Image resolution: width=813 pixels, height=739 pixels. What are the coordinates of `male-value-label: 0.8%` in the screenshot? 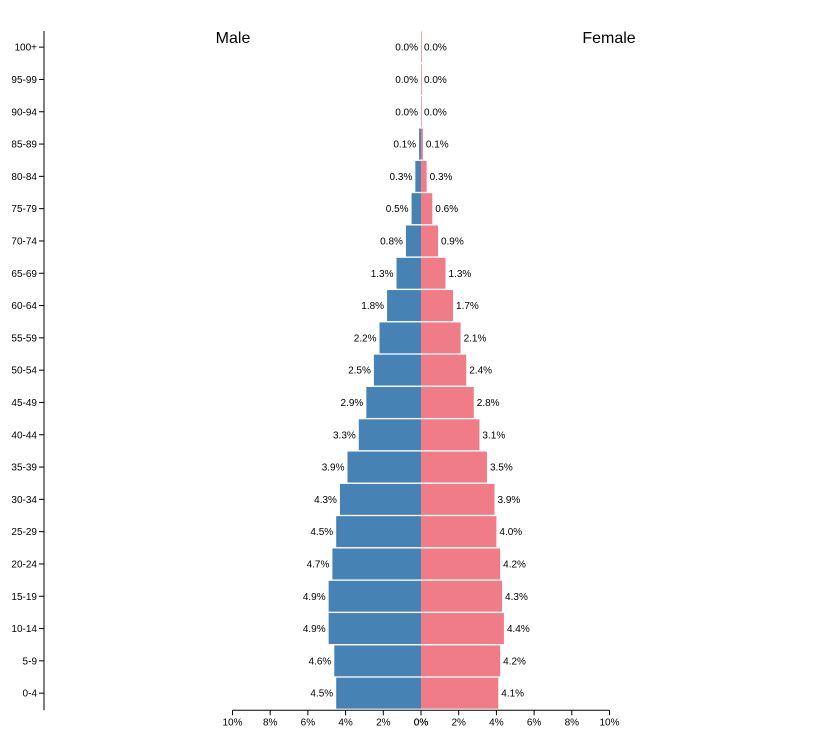 It's located at (391, 241).